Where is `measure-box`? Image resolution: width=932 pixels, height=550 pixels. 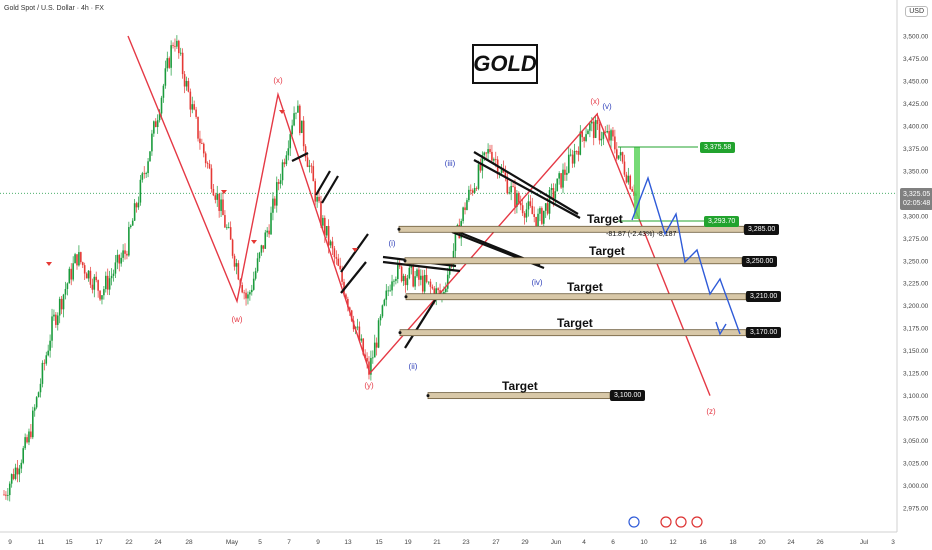
measure-box is located at coordinates (637, 183).